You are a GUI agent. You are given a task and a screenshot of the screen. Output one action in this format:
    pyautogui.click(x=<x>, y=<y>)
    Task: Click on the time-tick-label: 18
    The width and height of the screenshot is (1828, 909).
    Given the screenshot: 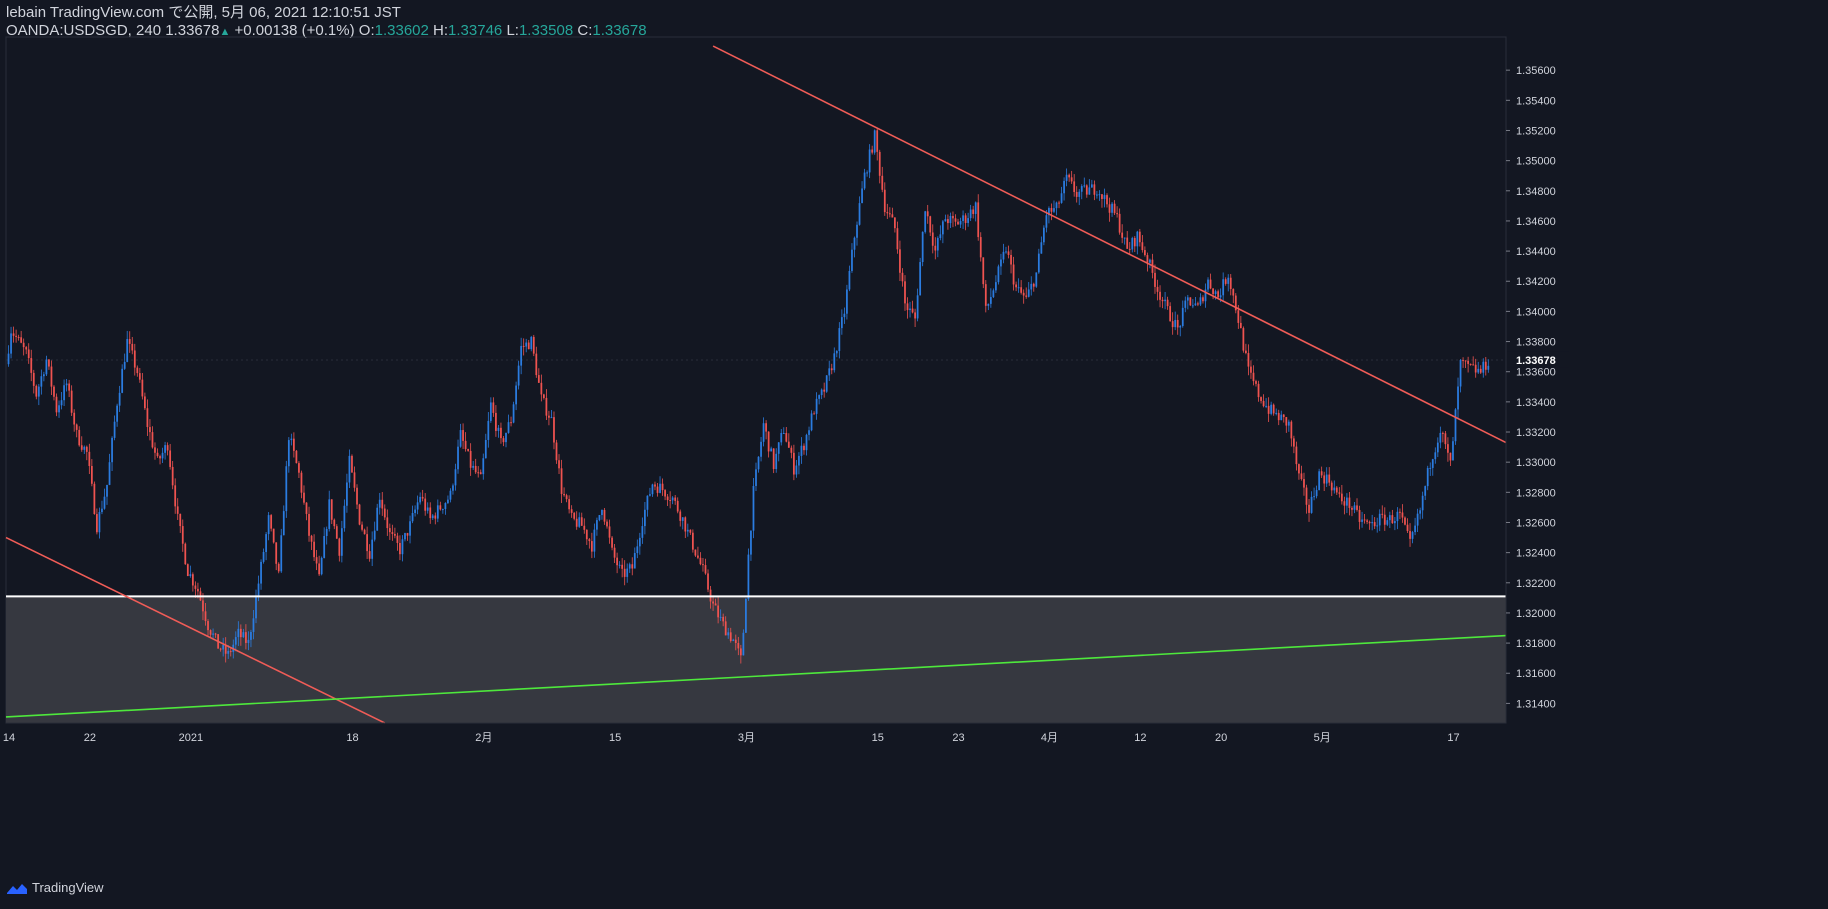 What is the action you would take?
    pyautogui.click(x=352, y=738)
    